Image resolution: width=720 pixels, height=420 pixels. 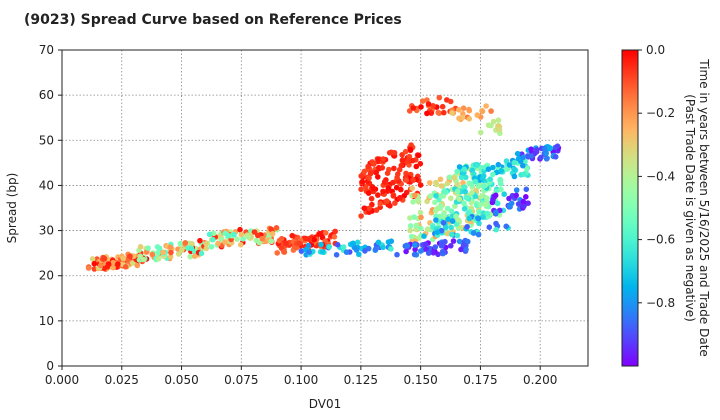 What do you see at coordinates (46, 140) in the screenshot?
I see `y-tick-label: 50` at bounding box center [46, 140].